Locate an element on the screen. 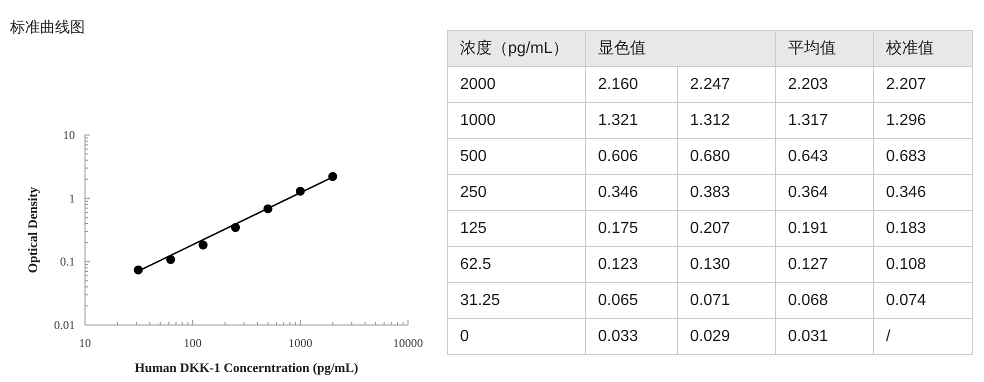 This screenshot has height=382, width=984. text: 0.643 is located at coordinates (808, 156).